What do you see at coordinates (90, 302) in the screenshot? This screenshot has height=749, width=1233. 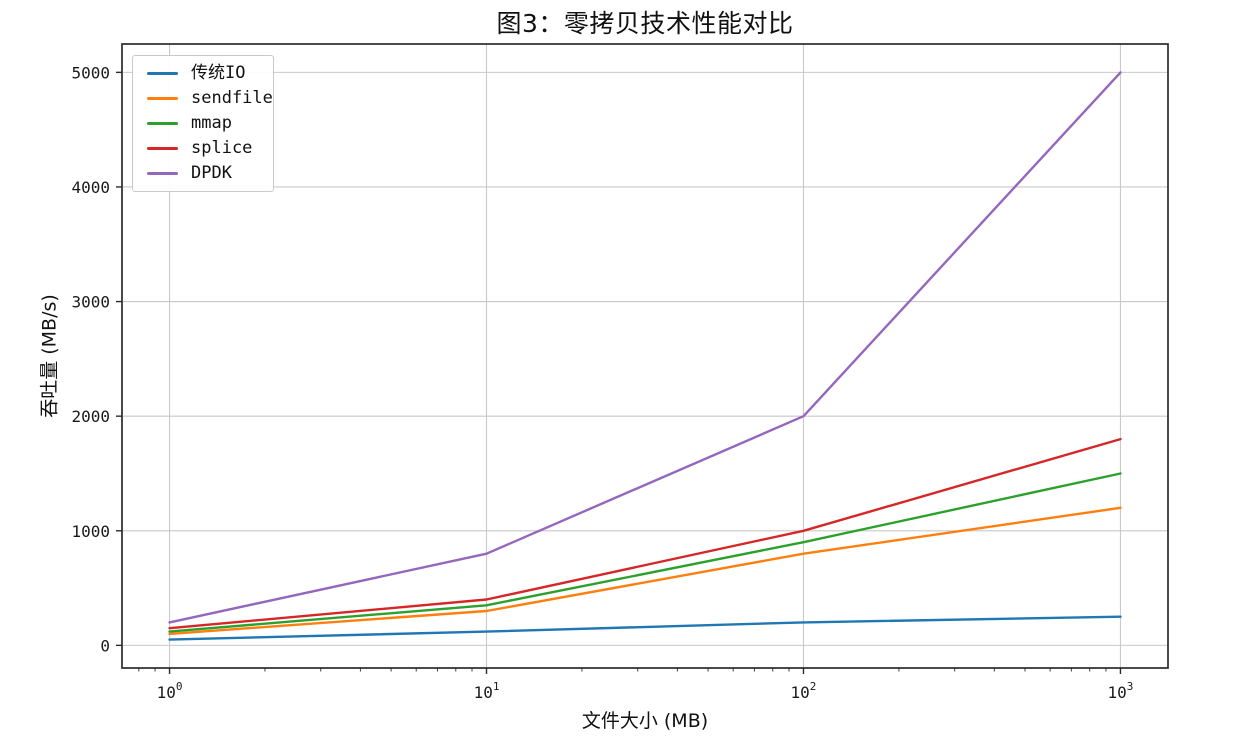 I see `y-tick-label: 3000` at bounding box center [90, 302].